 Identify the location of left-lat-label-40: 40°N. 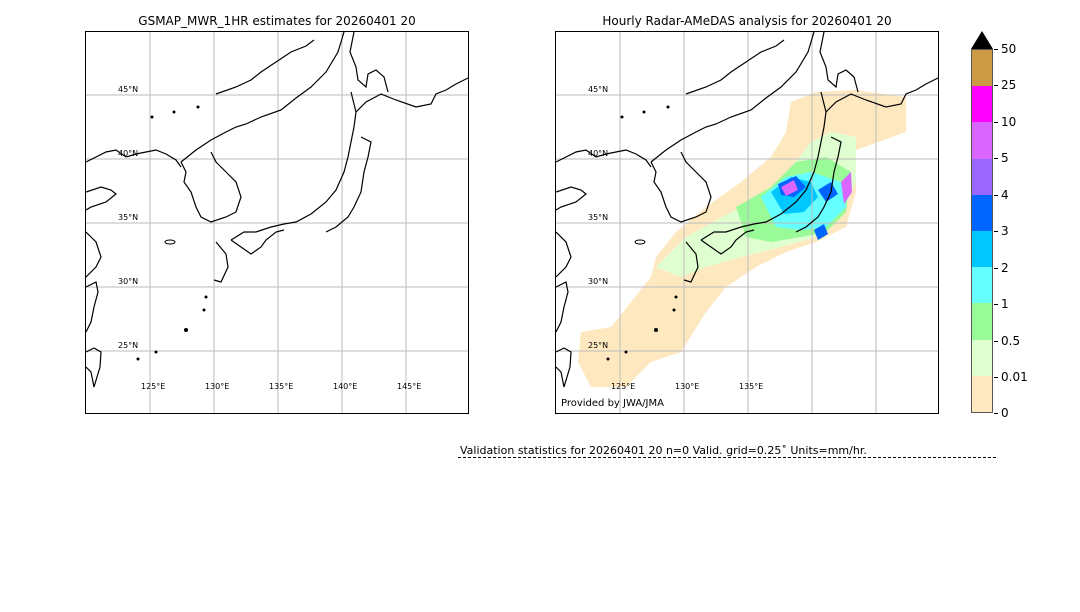
(128, 153).